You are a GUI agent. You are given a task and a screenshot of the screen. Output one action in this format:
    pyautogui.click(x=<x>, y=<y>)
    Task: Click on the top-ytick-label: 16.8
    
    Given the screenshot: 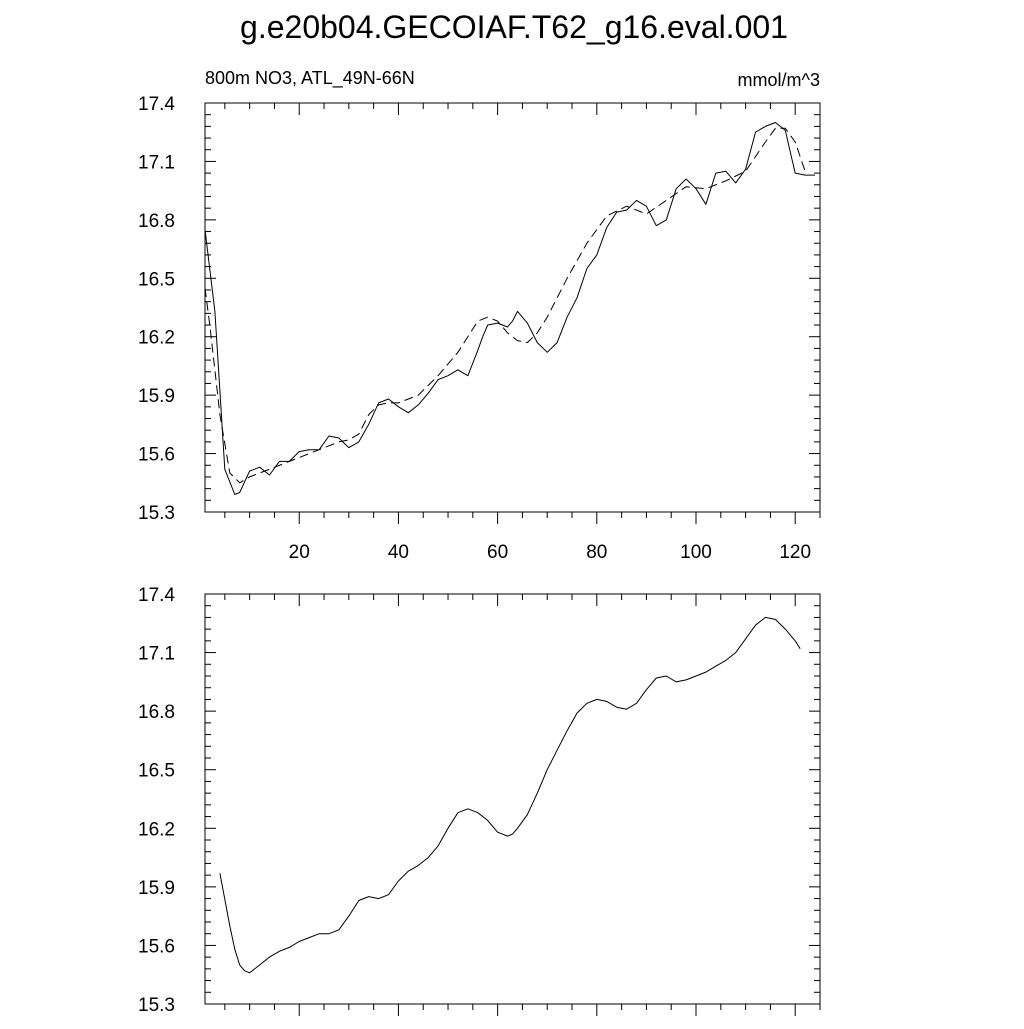 What is the action you would take?
    pyautogui.click(x=156, y=221)
    